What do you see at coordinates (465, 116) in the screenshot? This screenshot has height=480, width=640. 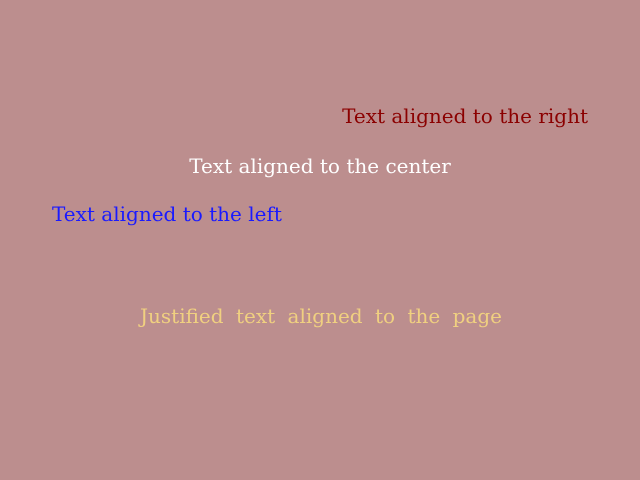 I see `right-aligned-text: Text aligned to the right` at bounding box center [465, 116].